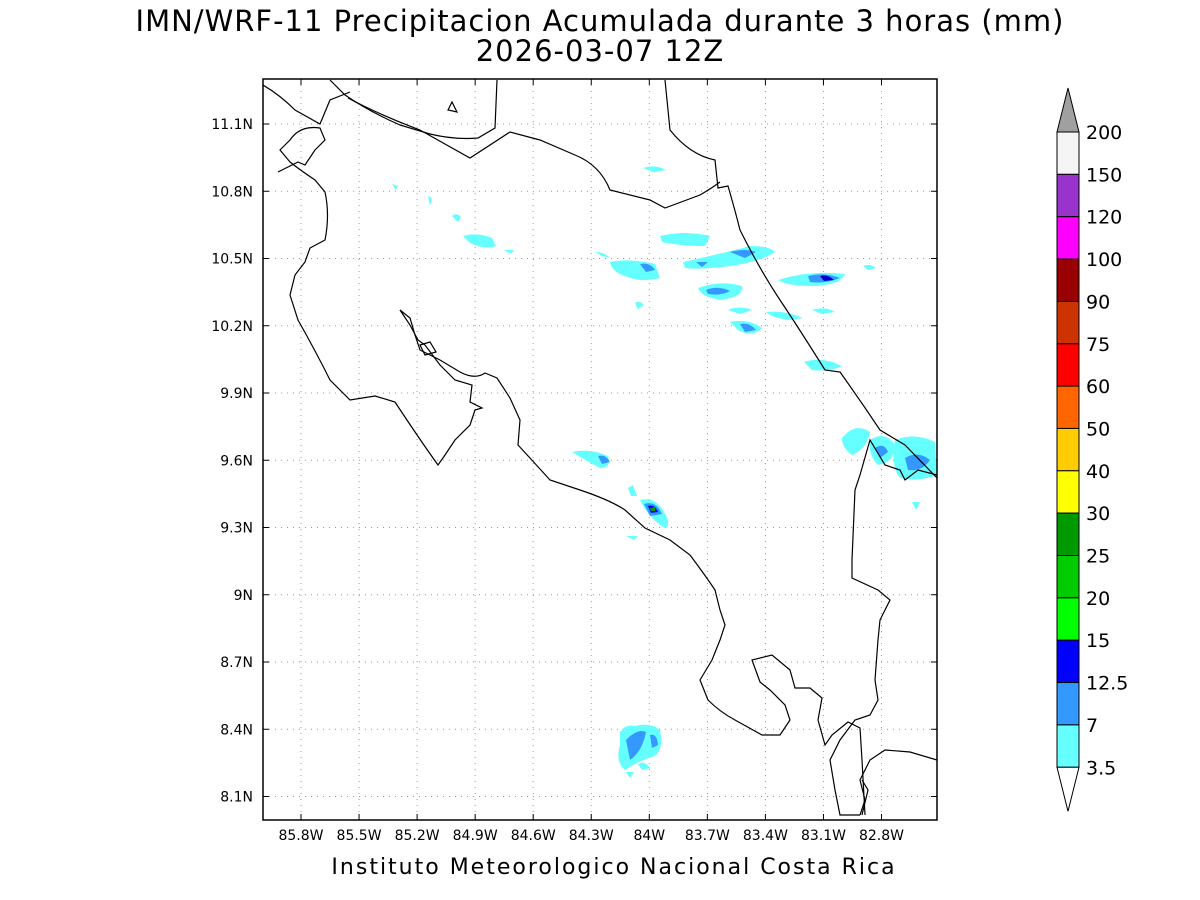 This screenshot has height=900, width=1200. What do you see at coordinates (1098, 472) in the screenshot?
I see `colorbar-label: 40` at bounding box center [1098, 472].